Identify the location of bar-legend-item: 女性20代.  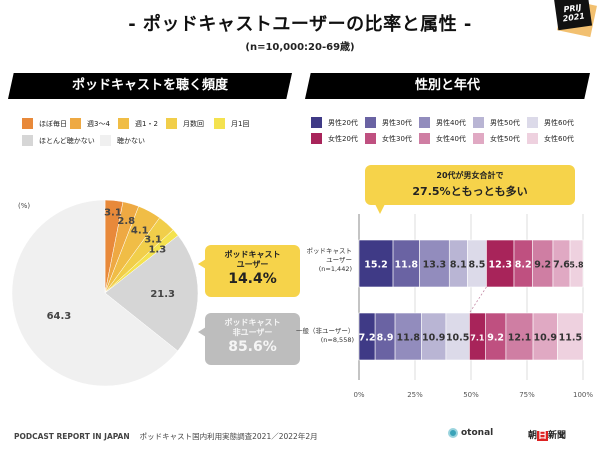
(334, 138).